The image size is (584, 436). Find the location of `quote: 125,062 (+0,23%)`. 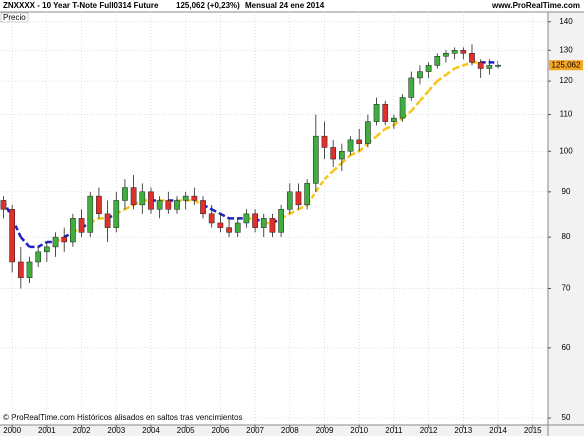

quote: 125,062 (+0,23%) is located at coordinates (208, 5).